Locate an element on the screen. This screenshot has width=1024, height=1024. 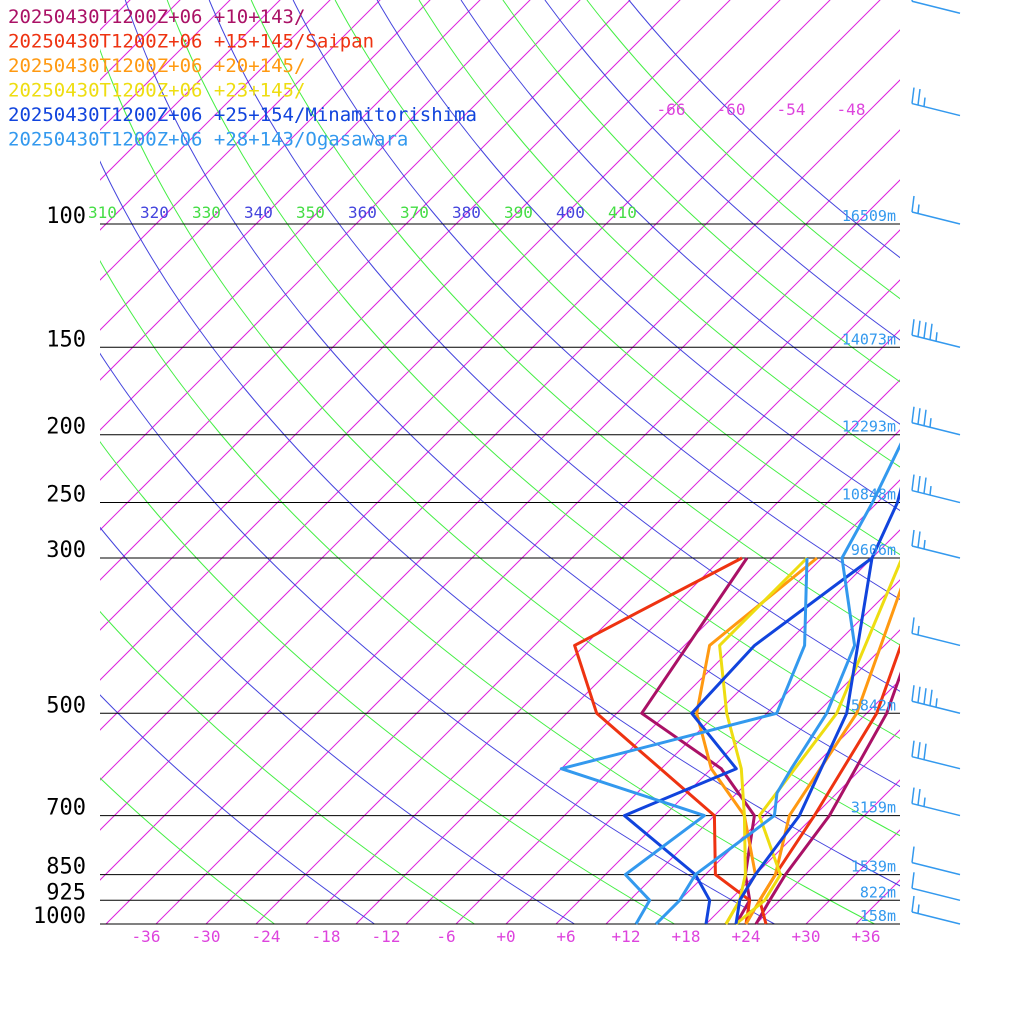
theta-label: 310 is located at coordinates (102, 212).